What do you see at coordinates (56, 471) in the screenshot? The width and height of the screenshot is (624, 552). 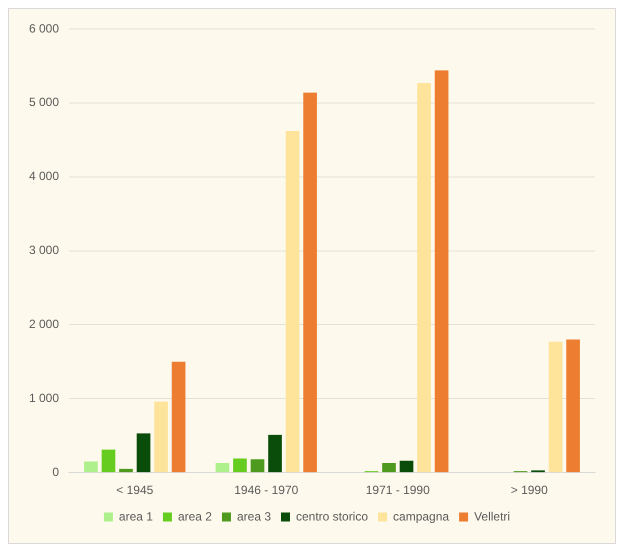 I see `y-tick-label: 0` at bounding box center [56, 471].